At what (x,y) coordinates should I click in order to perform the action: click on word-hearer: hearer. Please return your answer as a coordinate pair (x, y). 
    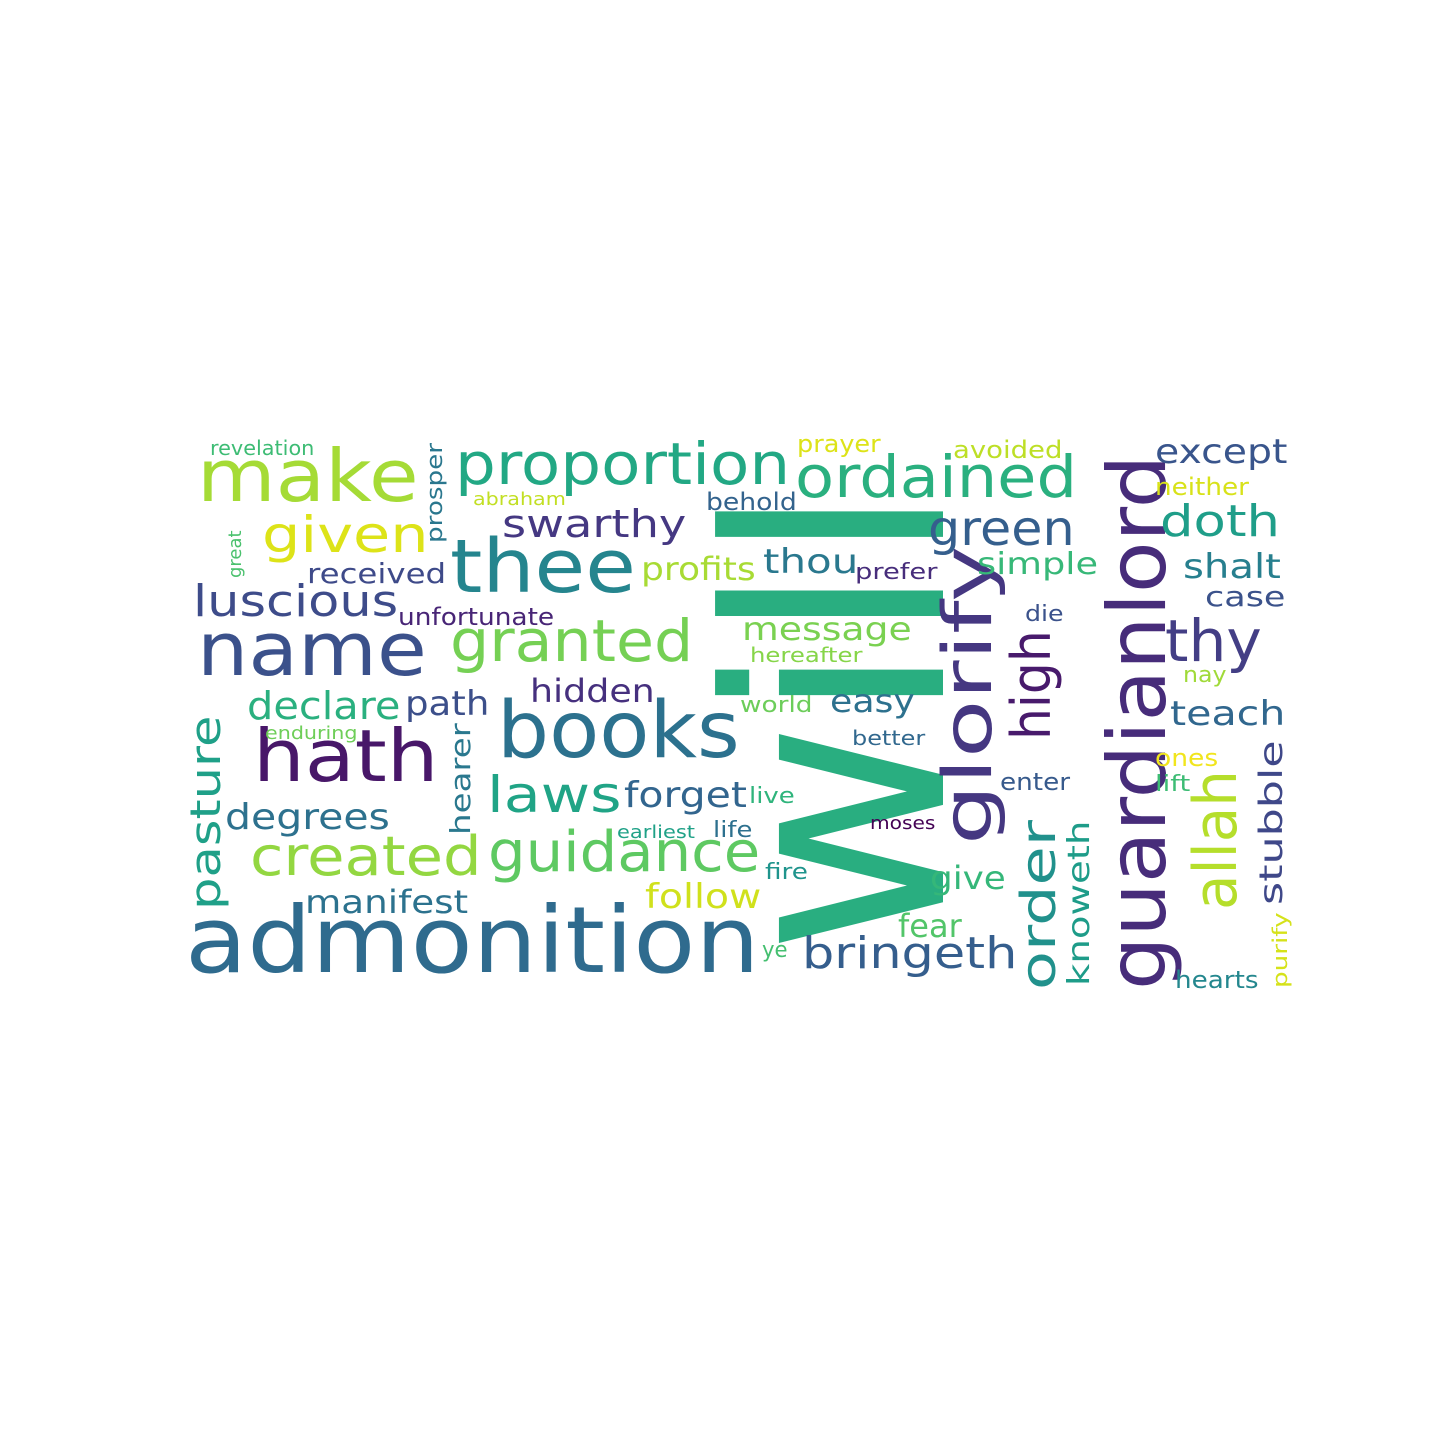
    Looking at the image, I should click on (460, 779).